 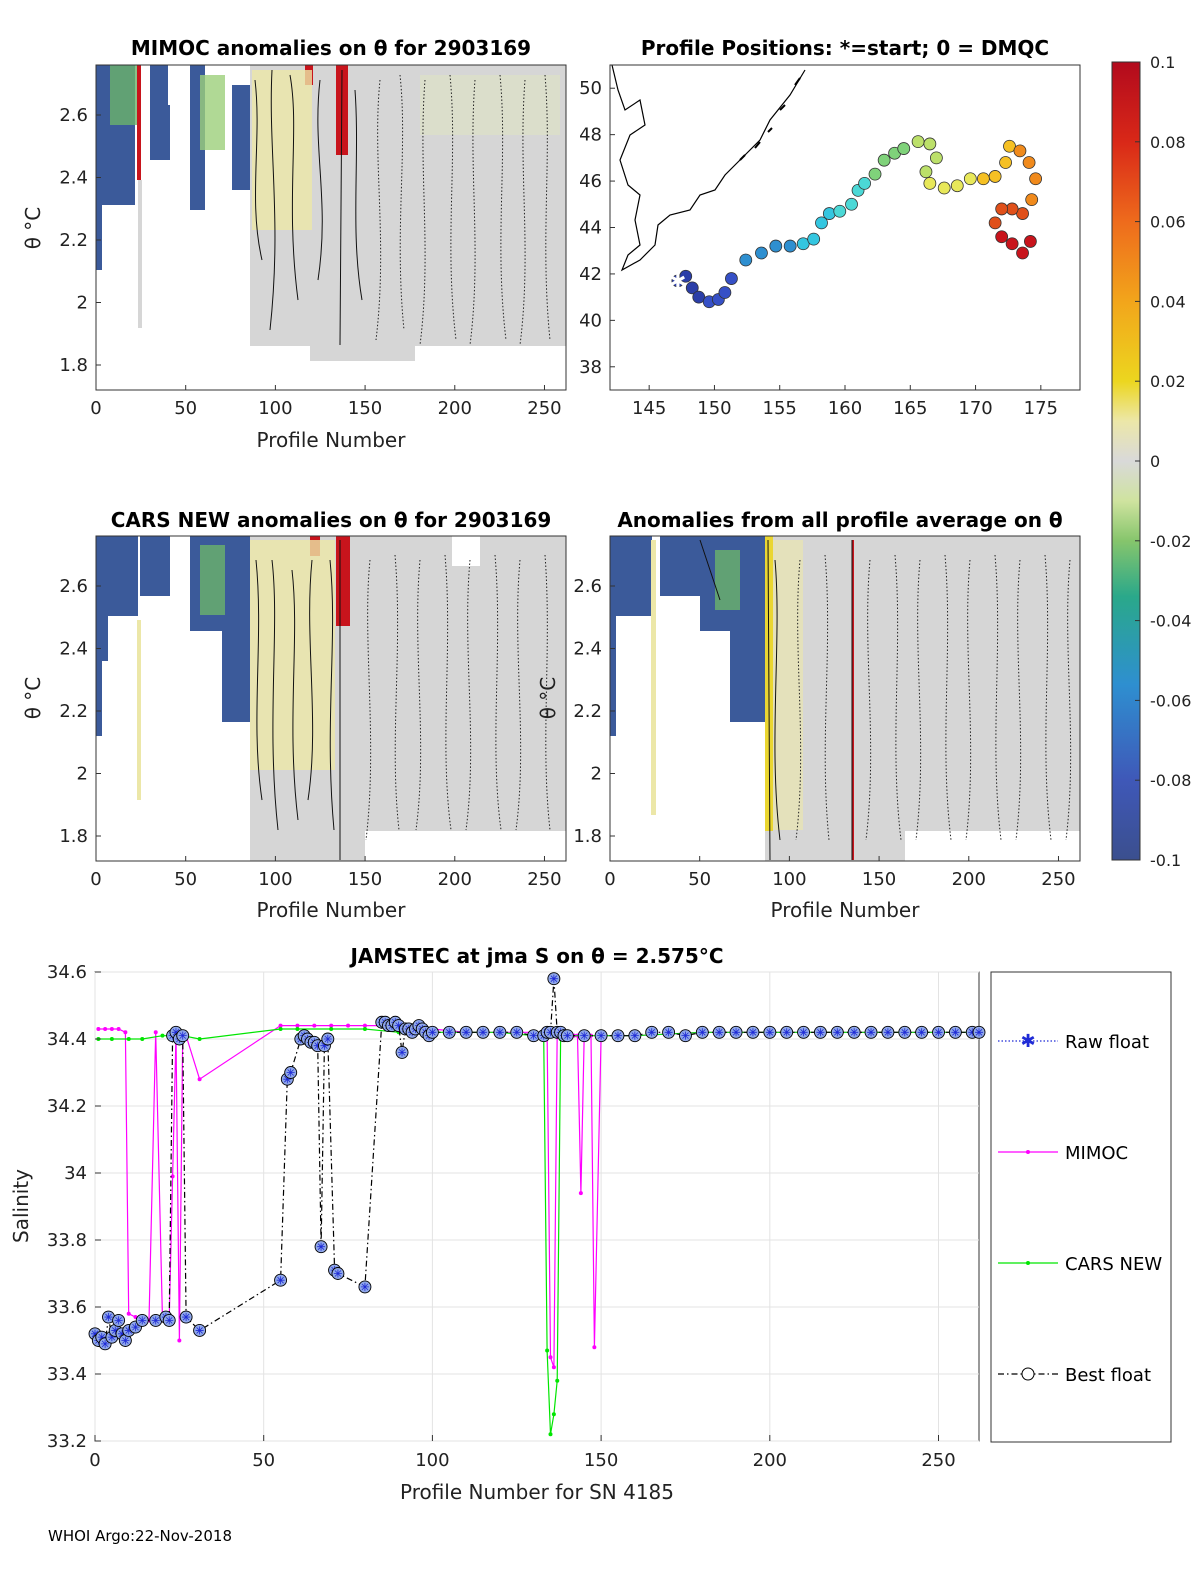 I want to click on salinity-xtick-label: 150, so click(x=601, y=1460).